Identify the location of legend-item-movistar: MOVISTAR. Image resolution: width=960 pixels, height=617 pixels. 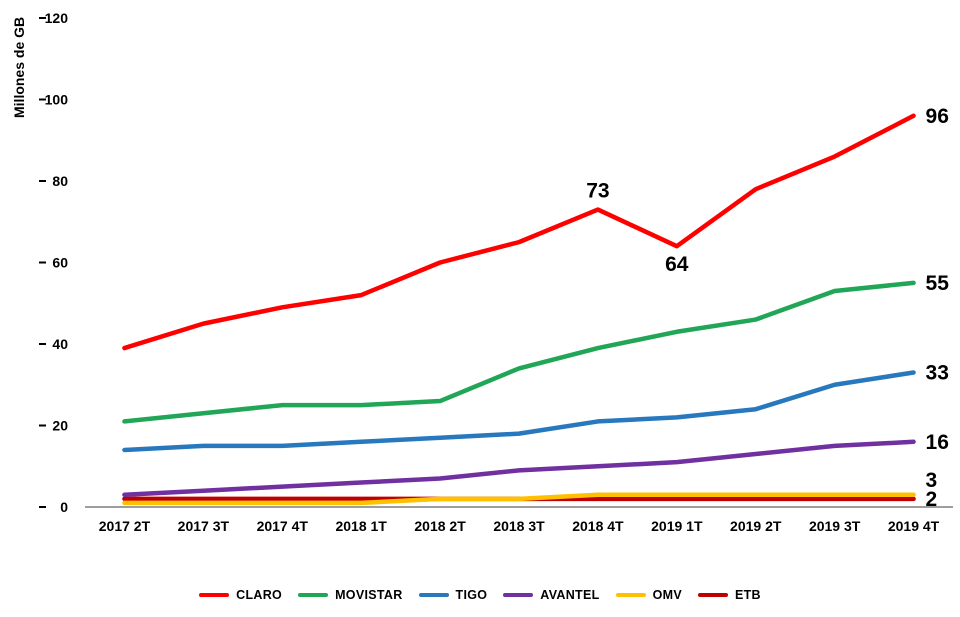
(350, 595).